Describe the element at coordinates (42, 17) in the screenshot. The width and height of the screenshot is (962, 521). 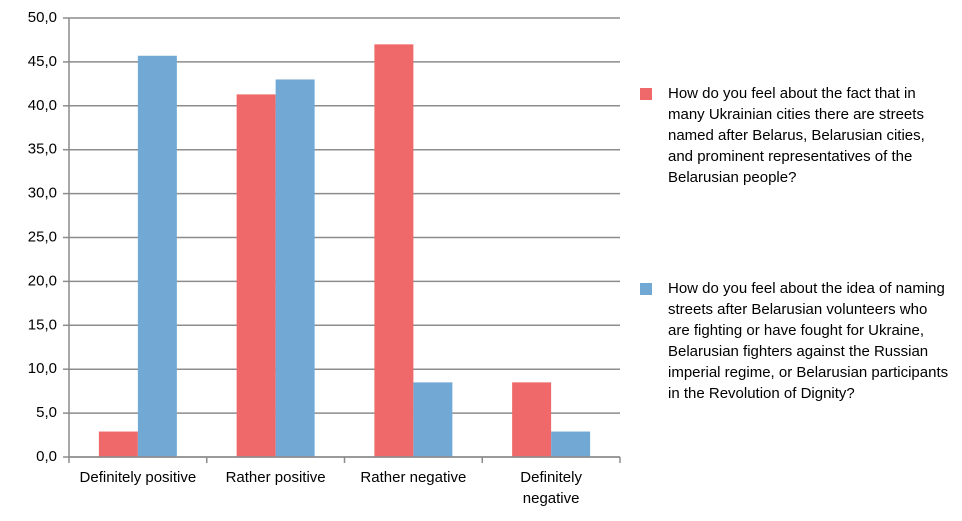
I see `y-tick-label: 50,0` at that location.